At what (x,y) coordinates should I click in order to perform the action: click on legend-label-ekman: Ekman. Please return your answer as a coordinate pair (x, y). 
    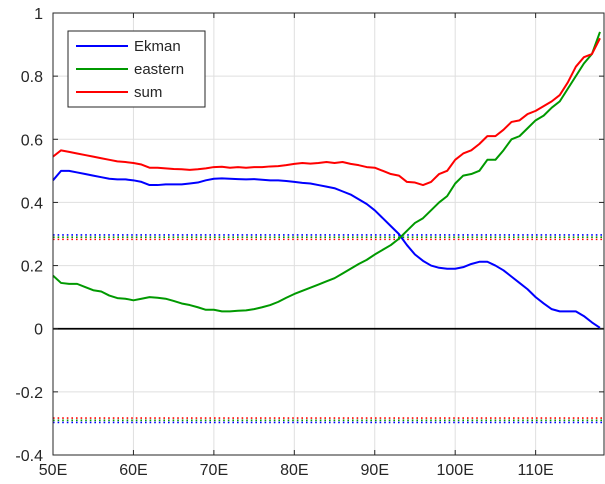
    Looking at the image, I should click on (157, 46).